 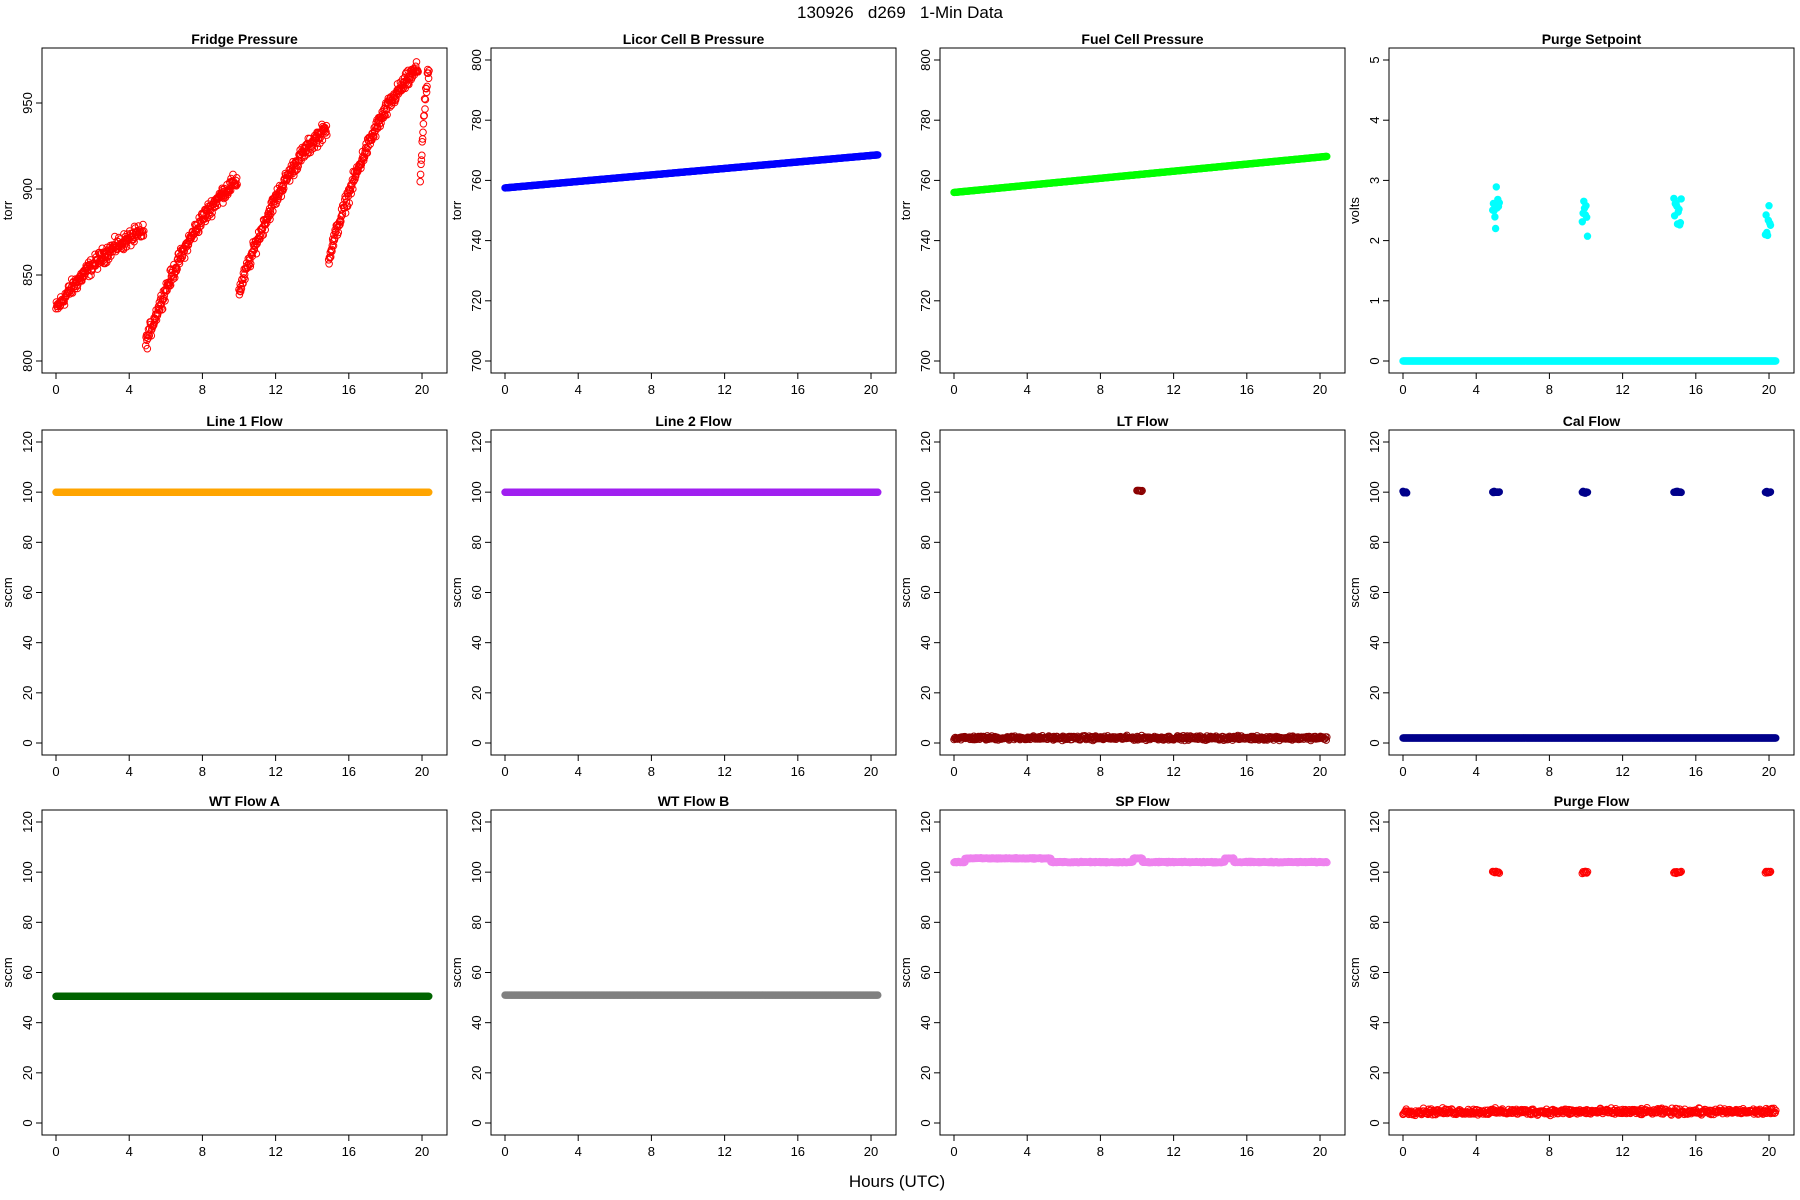 I want to click on y-tick-label: 20, so click(x=1374, y=693).